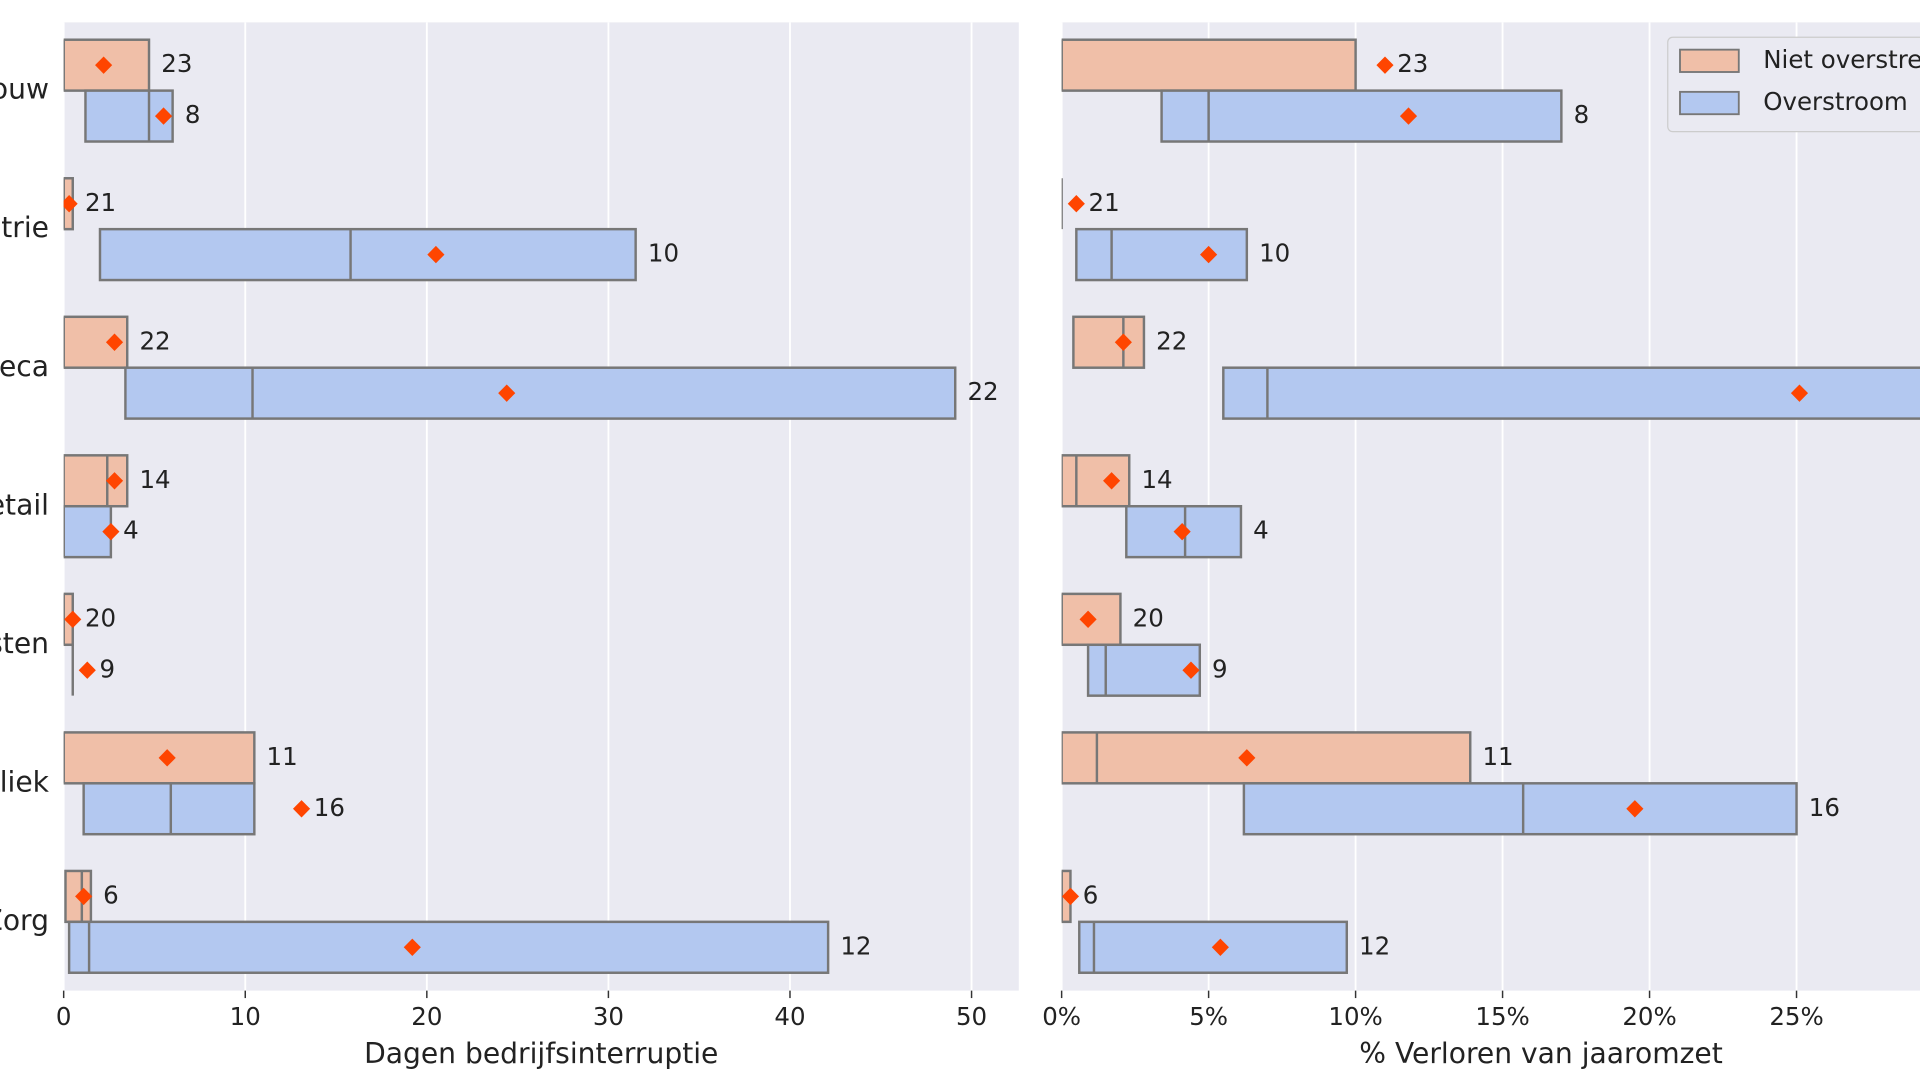 The width and height of the screenshot is (1920, 1080). Describe the element at coordinates (789, 1016) in the screenshot. I see `x-tick-label: 40` at that location.